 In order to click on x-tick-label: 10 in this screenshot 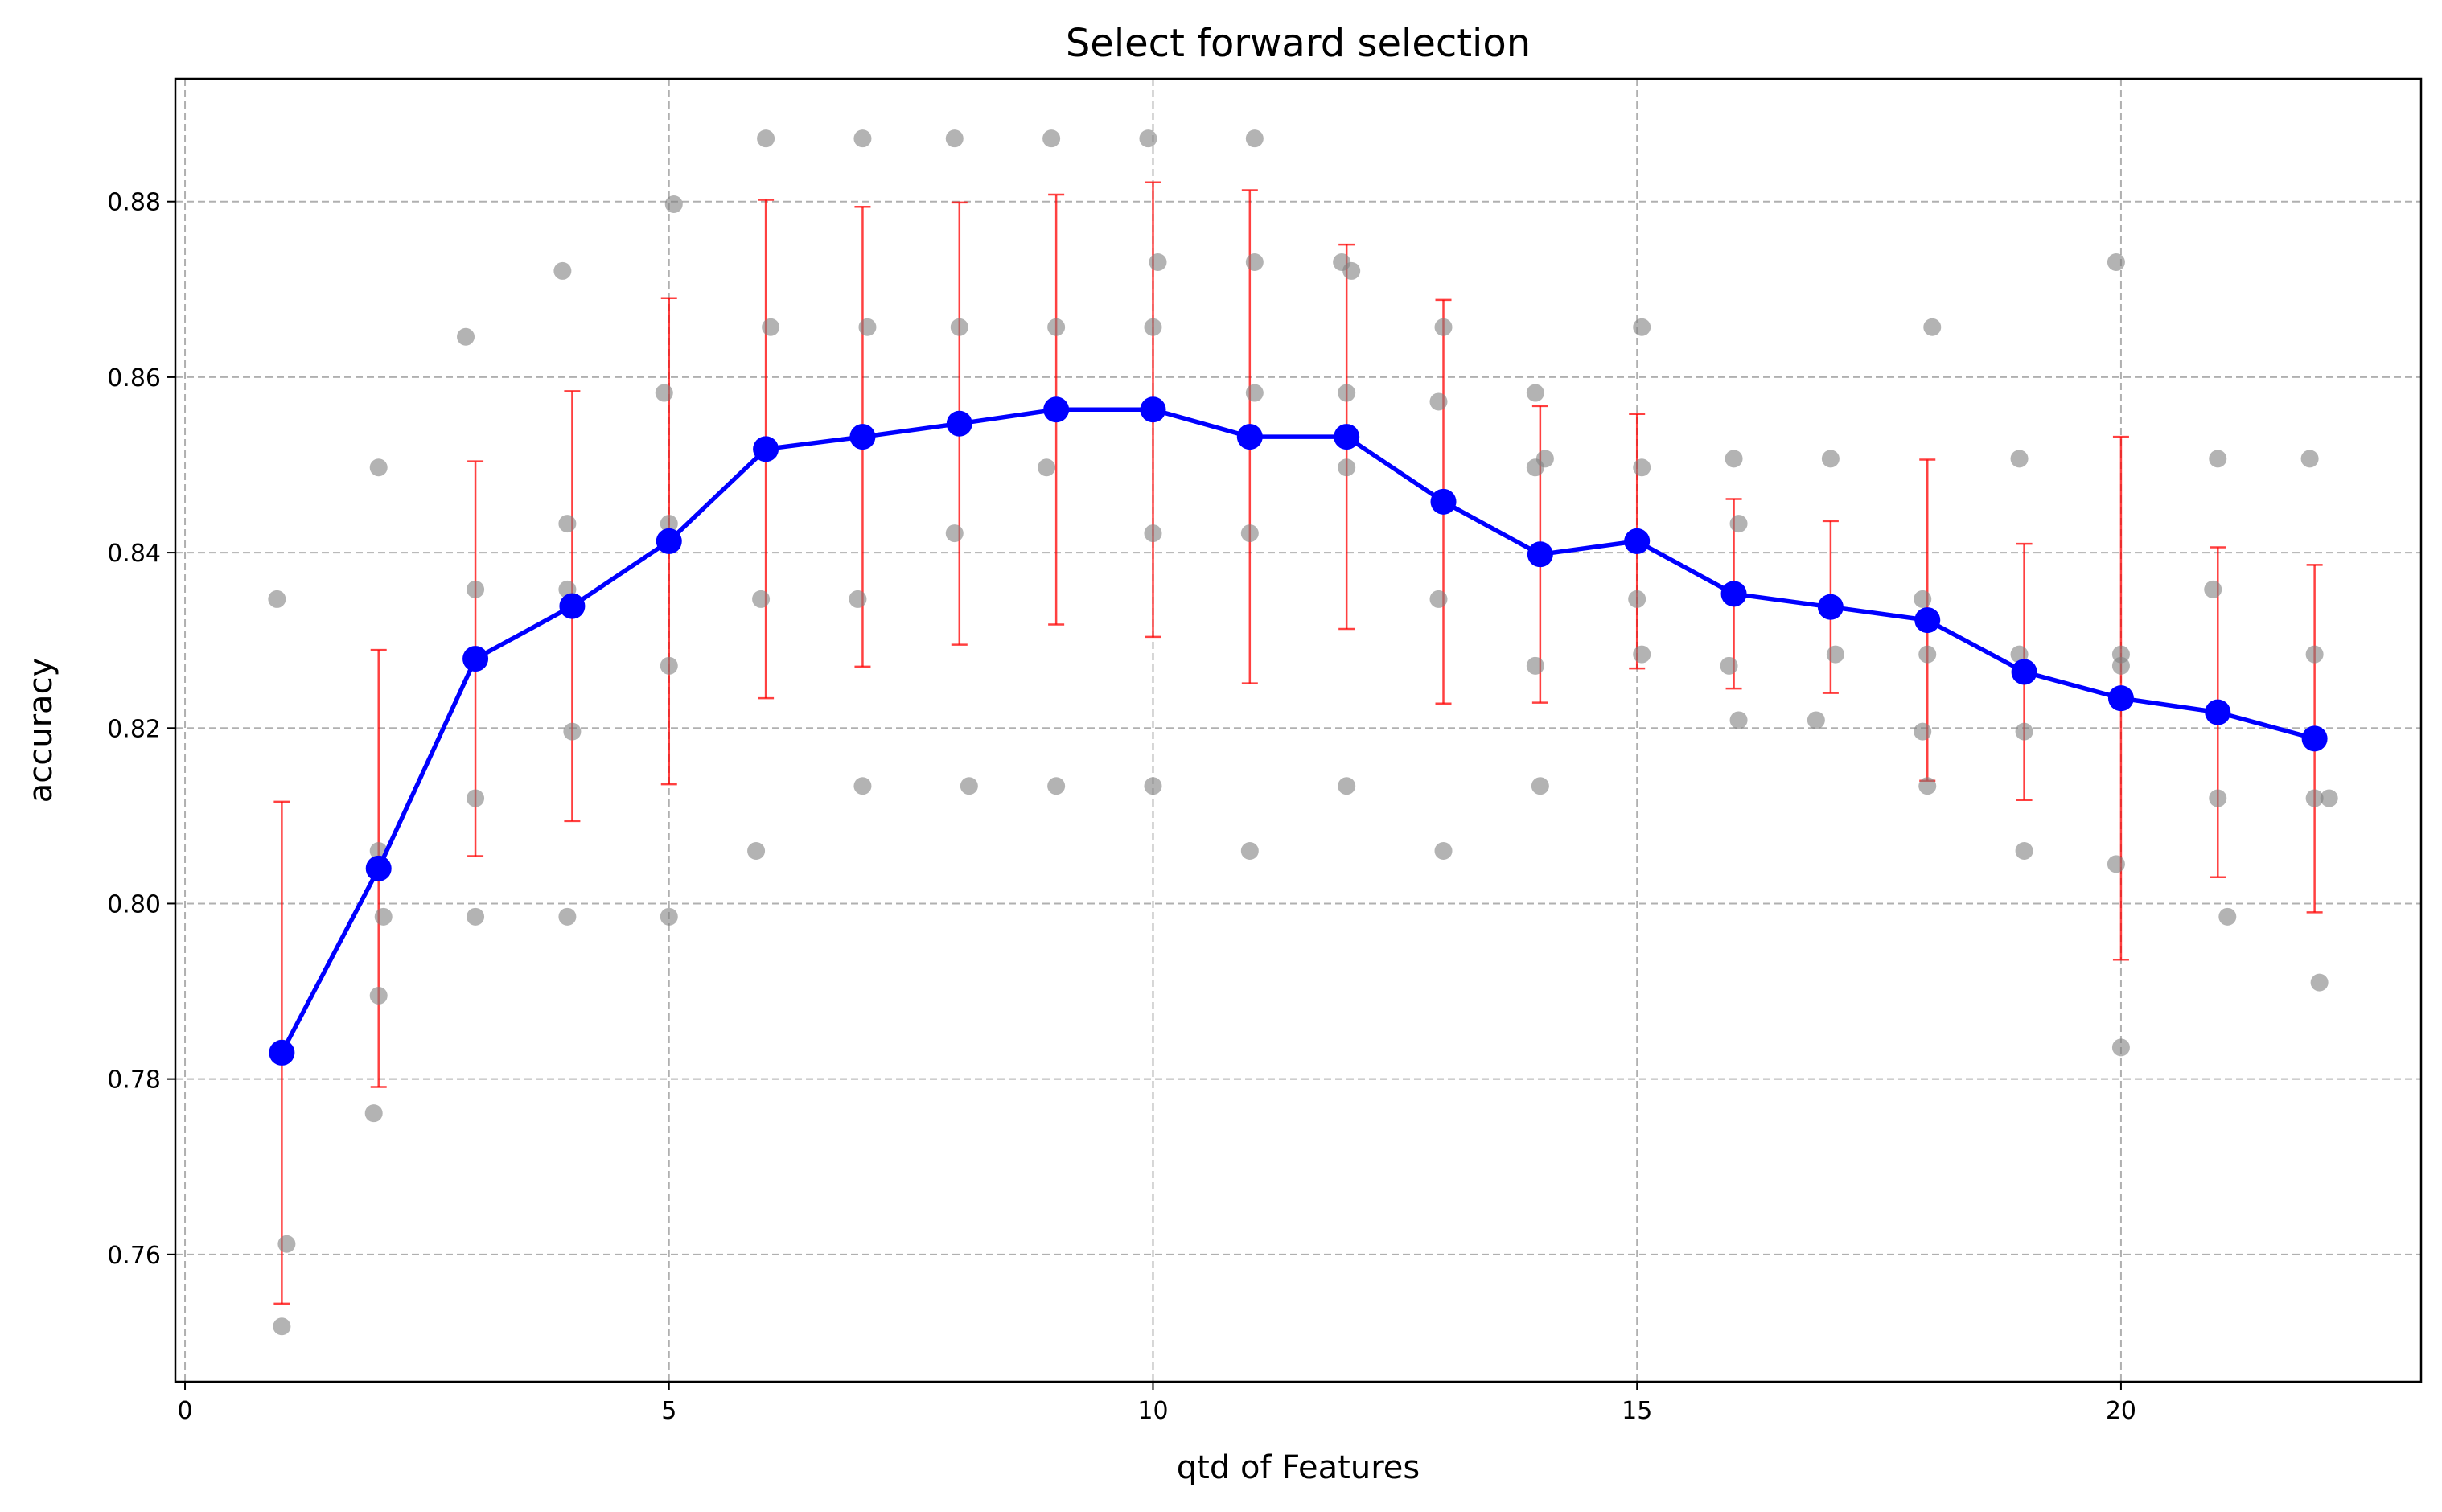, I will do `click(1152, 1411)`.